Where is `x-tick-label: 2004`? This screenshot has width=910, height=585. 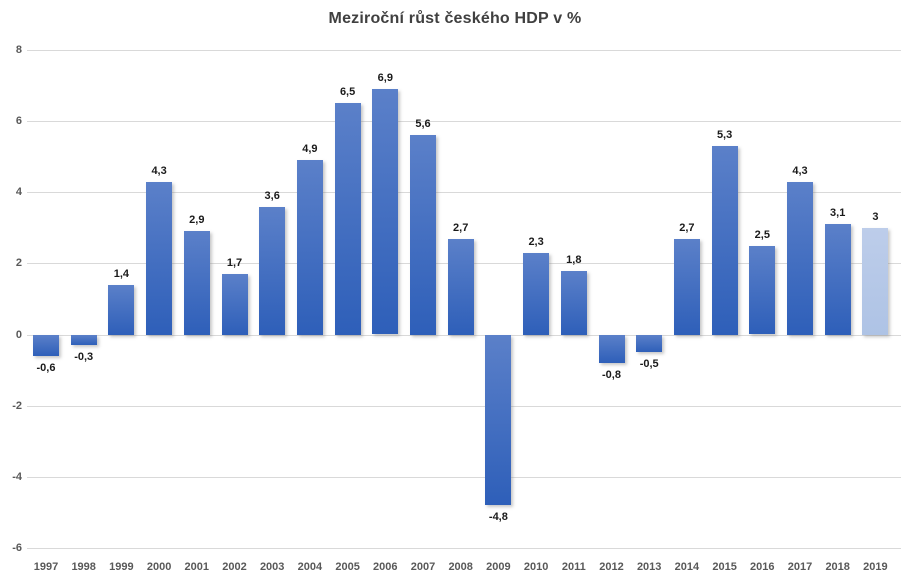
x-tick-label: 2004 is located at coordinates (310, 567).